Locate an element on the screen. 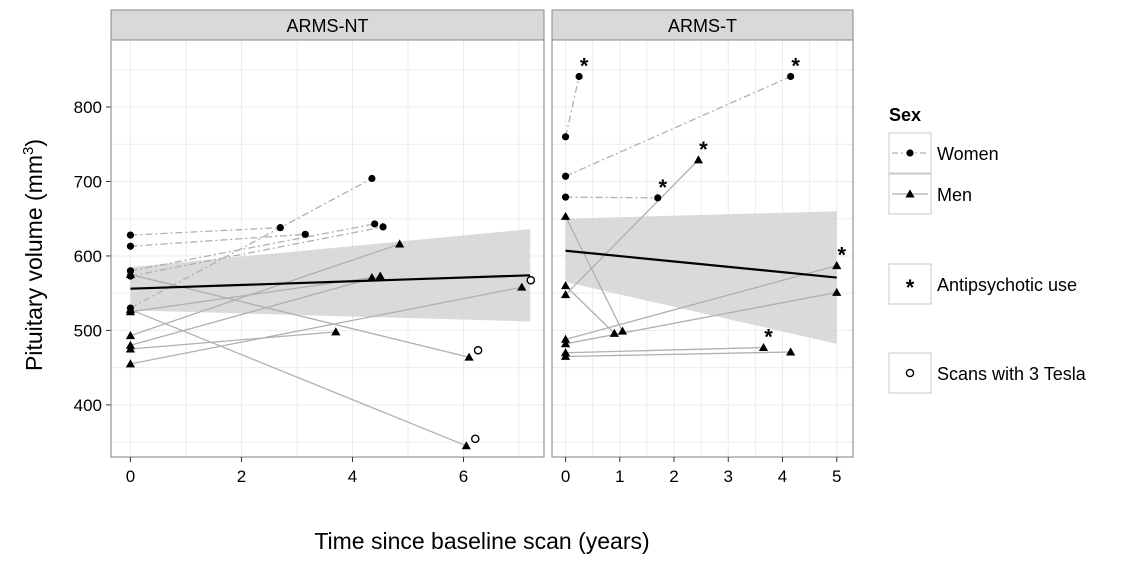 The width and height of the screenshot is (1135, 563). x-tick-label: 1 is located at coordinates (619, 476).